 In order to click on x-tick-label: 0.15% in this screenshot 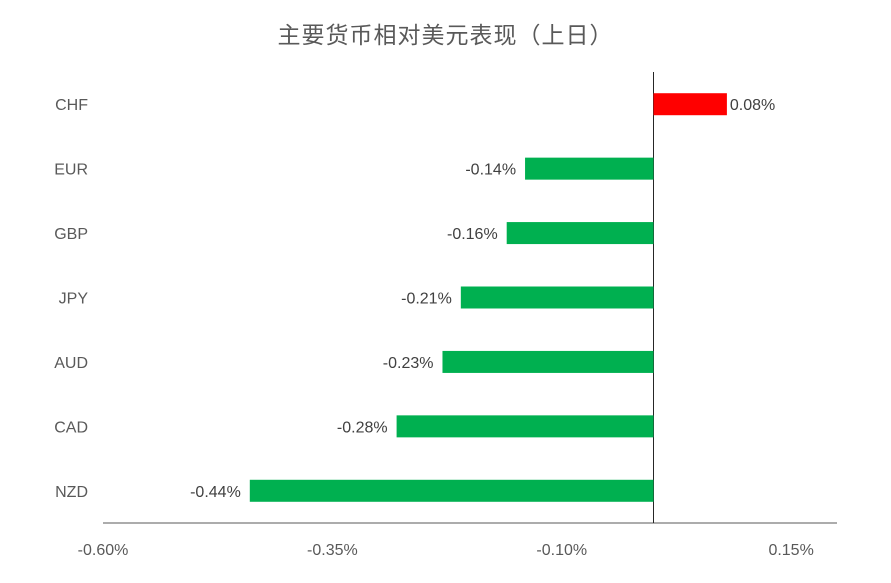, I will do `click(790, 550)`.